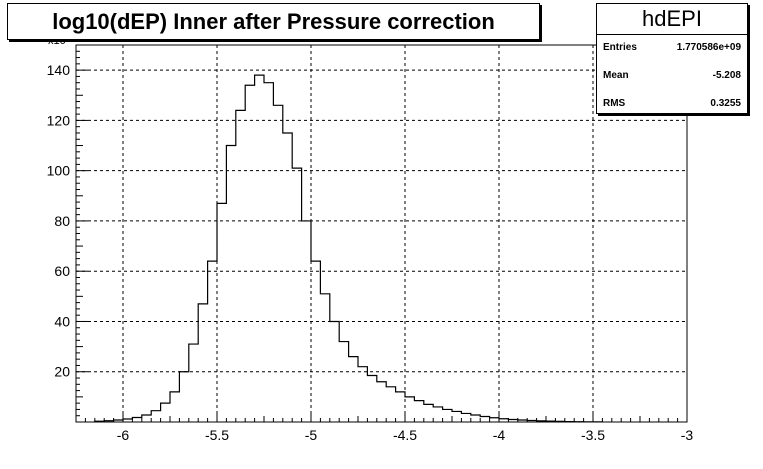 The height and width of the screenshot is (469, 763). What do you see at coordinates (123, 435) in the screenshot?
I see `x-tick-label: -6` at bounding box center [123, 435].